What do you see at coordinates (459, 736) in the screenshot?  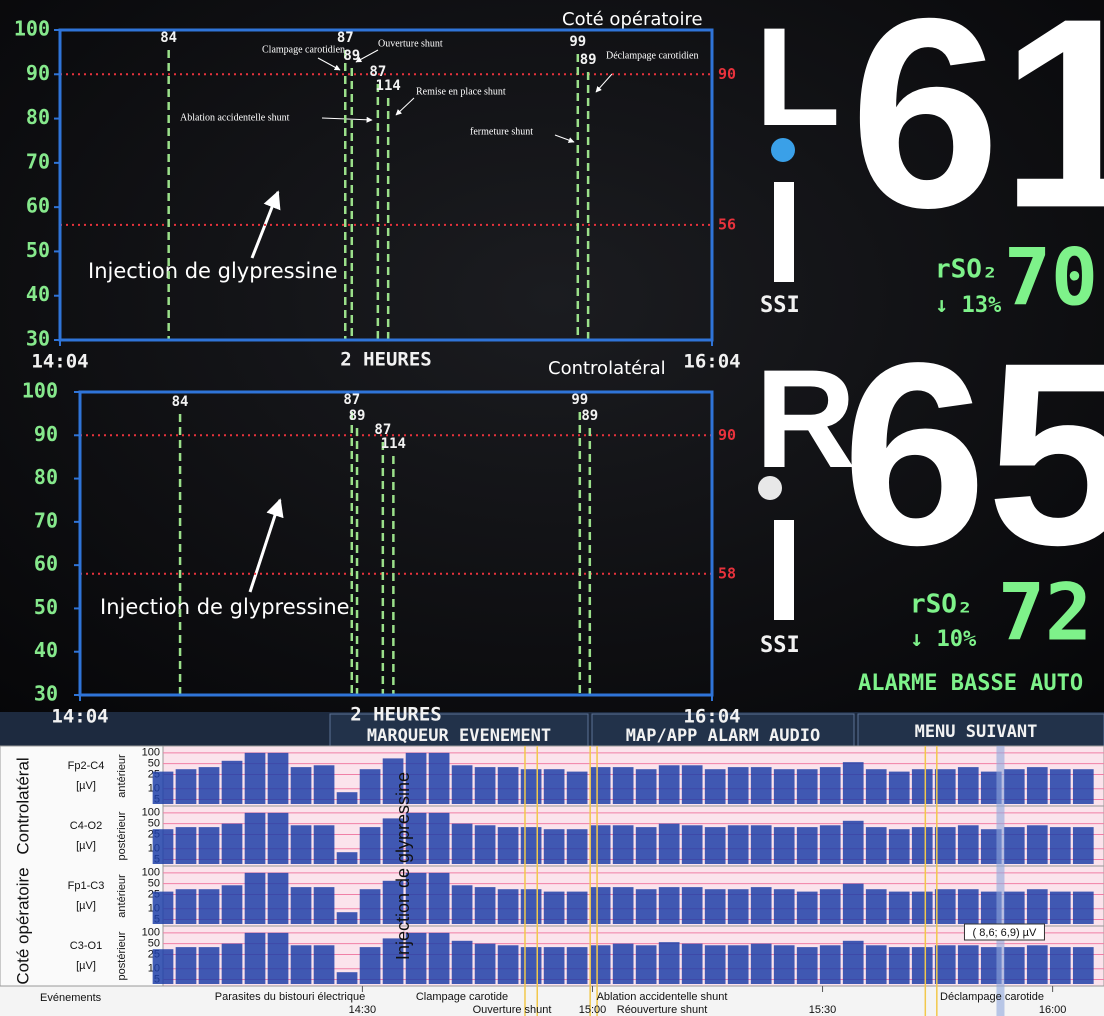 I see `menu-button-label: MARQUEUR EVENEMENT` at bounding box center [459, 736].